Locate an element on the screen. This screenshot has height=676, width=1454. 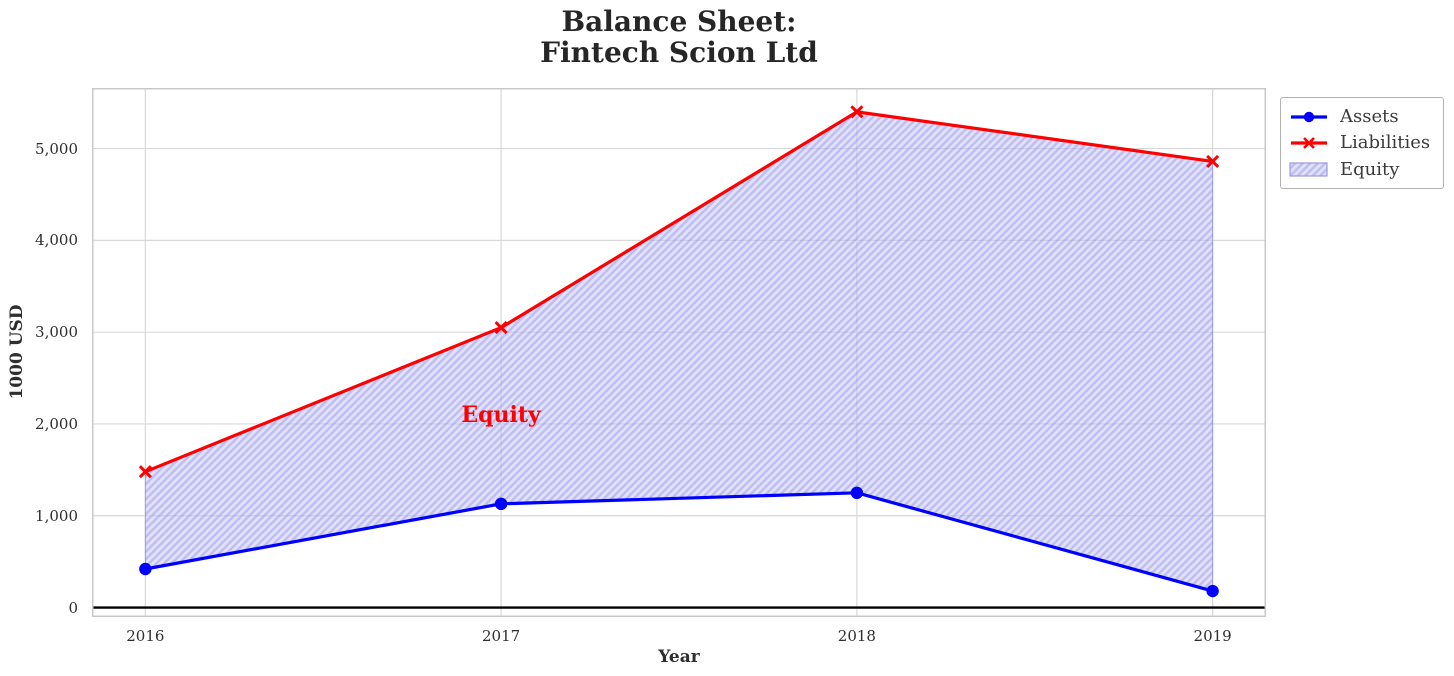
y-tick-label: 3,000 is located at coordinates (56, 332).